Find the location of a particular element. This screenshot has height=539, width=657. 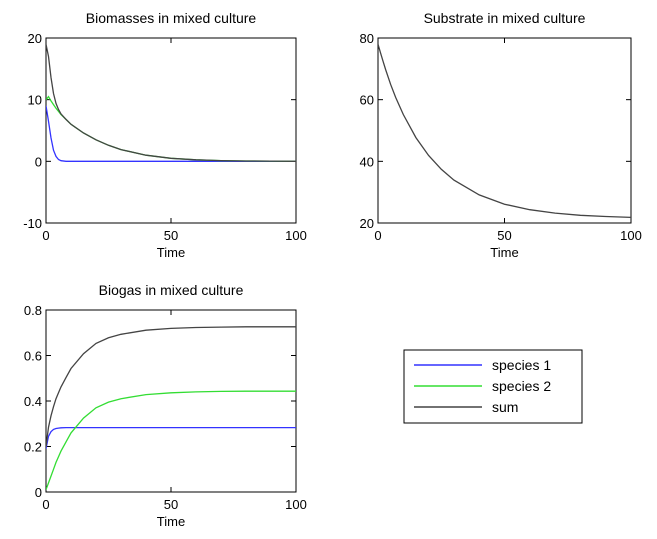

legend-label: species 1 is located at coordinates (521, 365).